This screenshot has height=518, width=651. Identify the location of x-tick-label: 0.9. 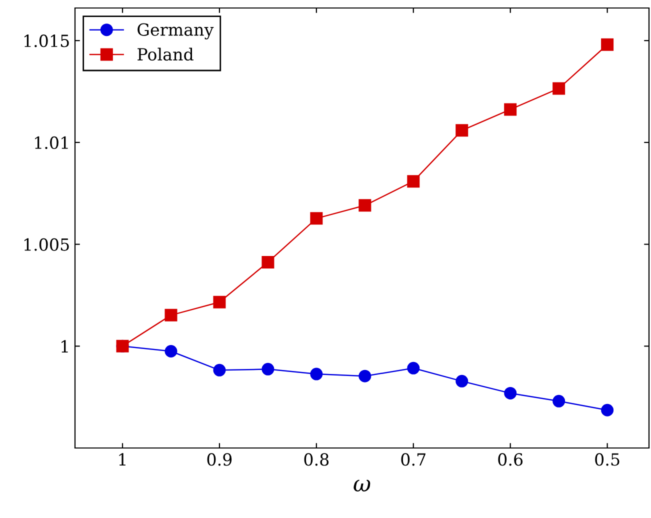
(219, 459).